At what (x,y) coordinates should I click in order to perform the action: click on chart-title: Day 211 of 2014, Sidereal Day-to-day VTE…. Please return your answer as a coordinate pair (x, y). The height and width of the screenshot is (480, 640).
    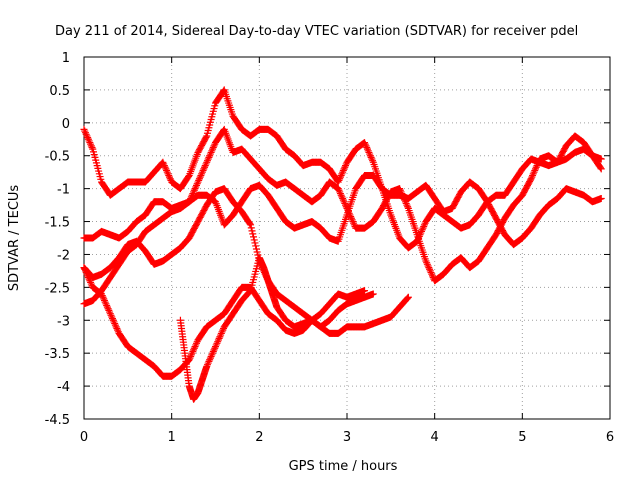
    Looking at the image, I should click on (316, 31).